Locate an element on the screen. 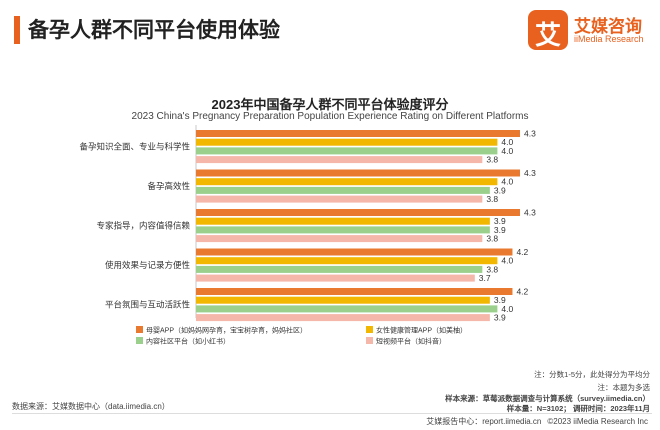  legend-label: 短视频平台（如抖音） is located at coordinates (411, 341).